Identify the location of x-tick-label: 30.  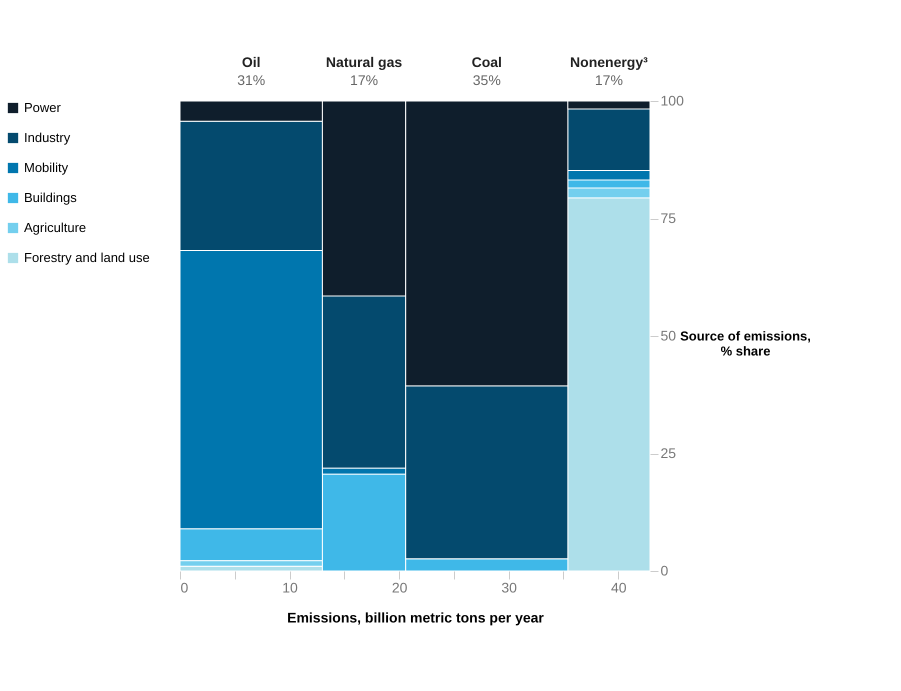
(509, 588).